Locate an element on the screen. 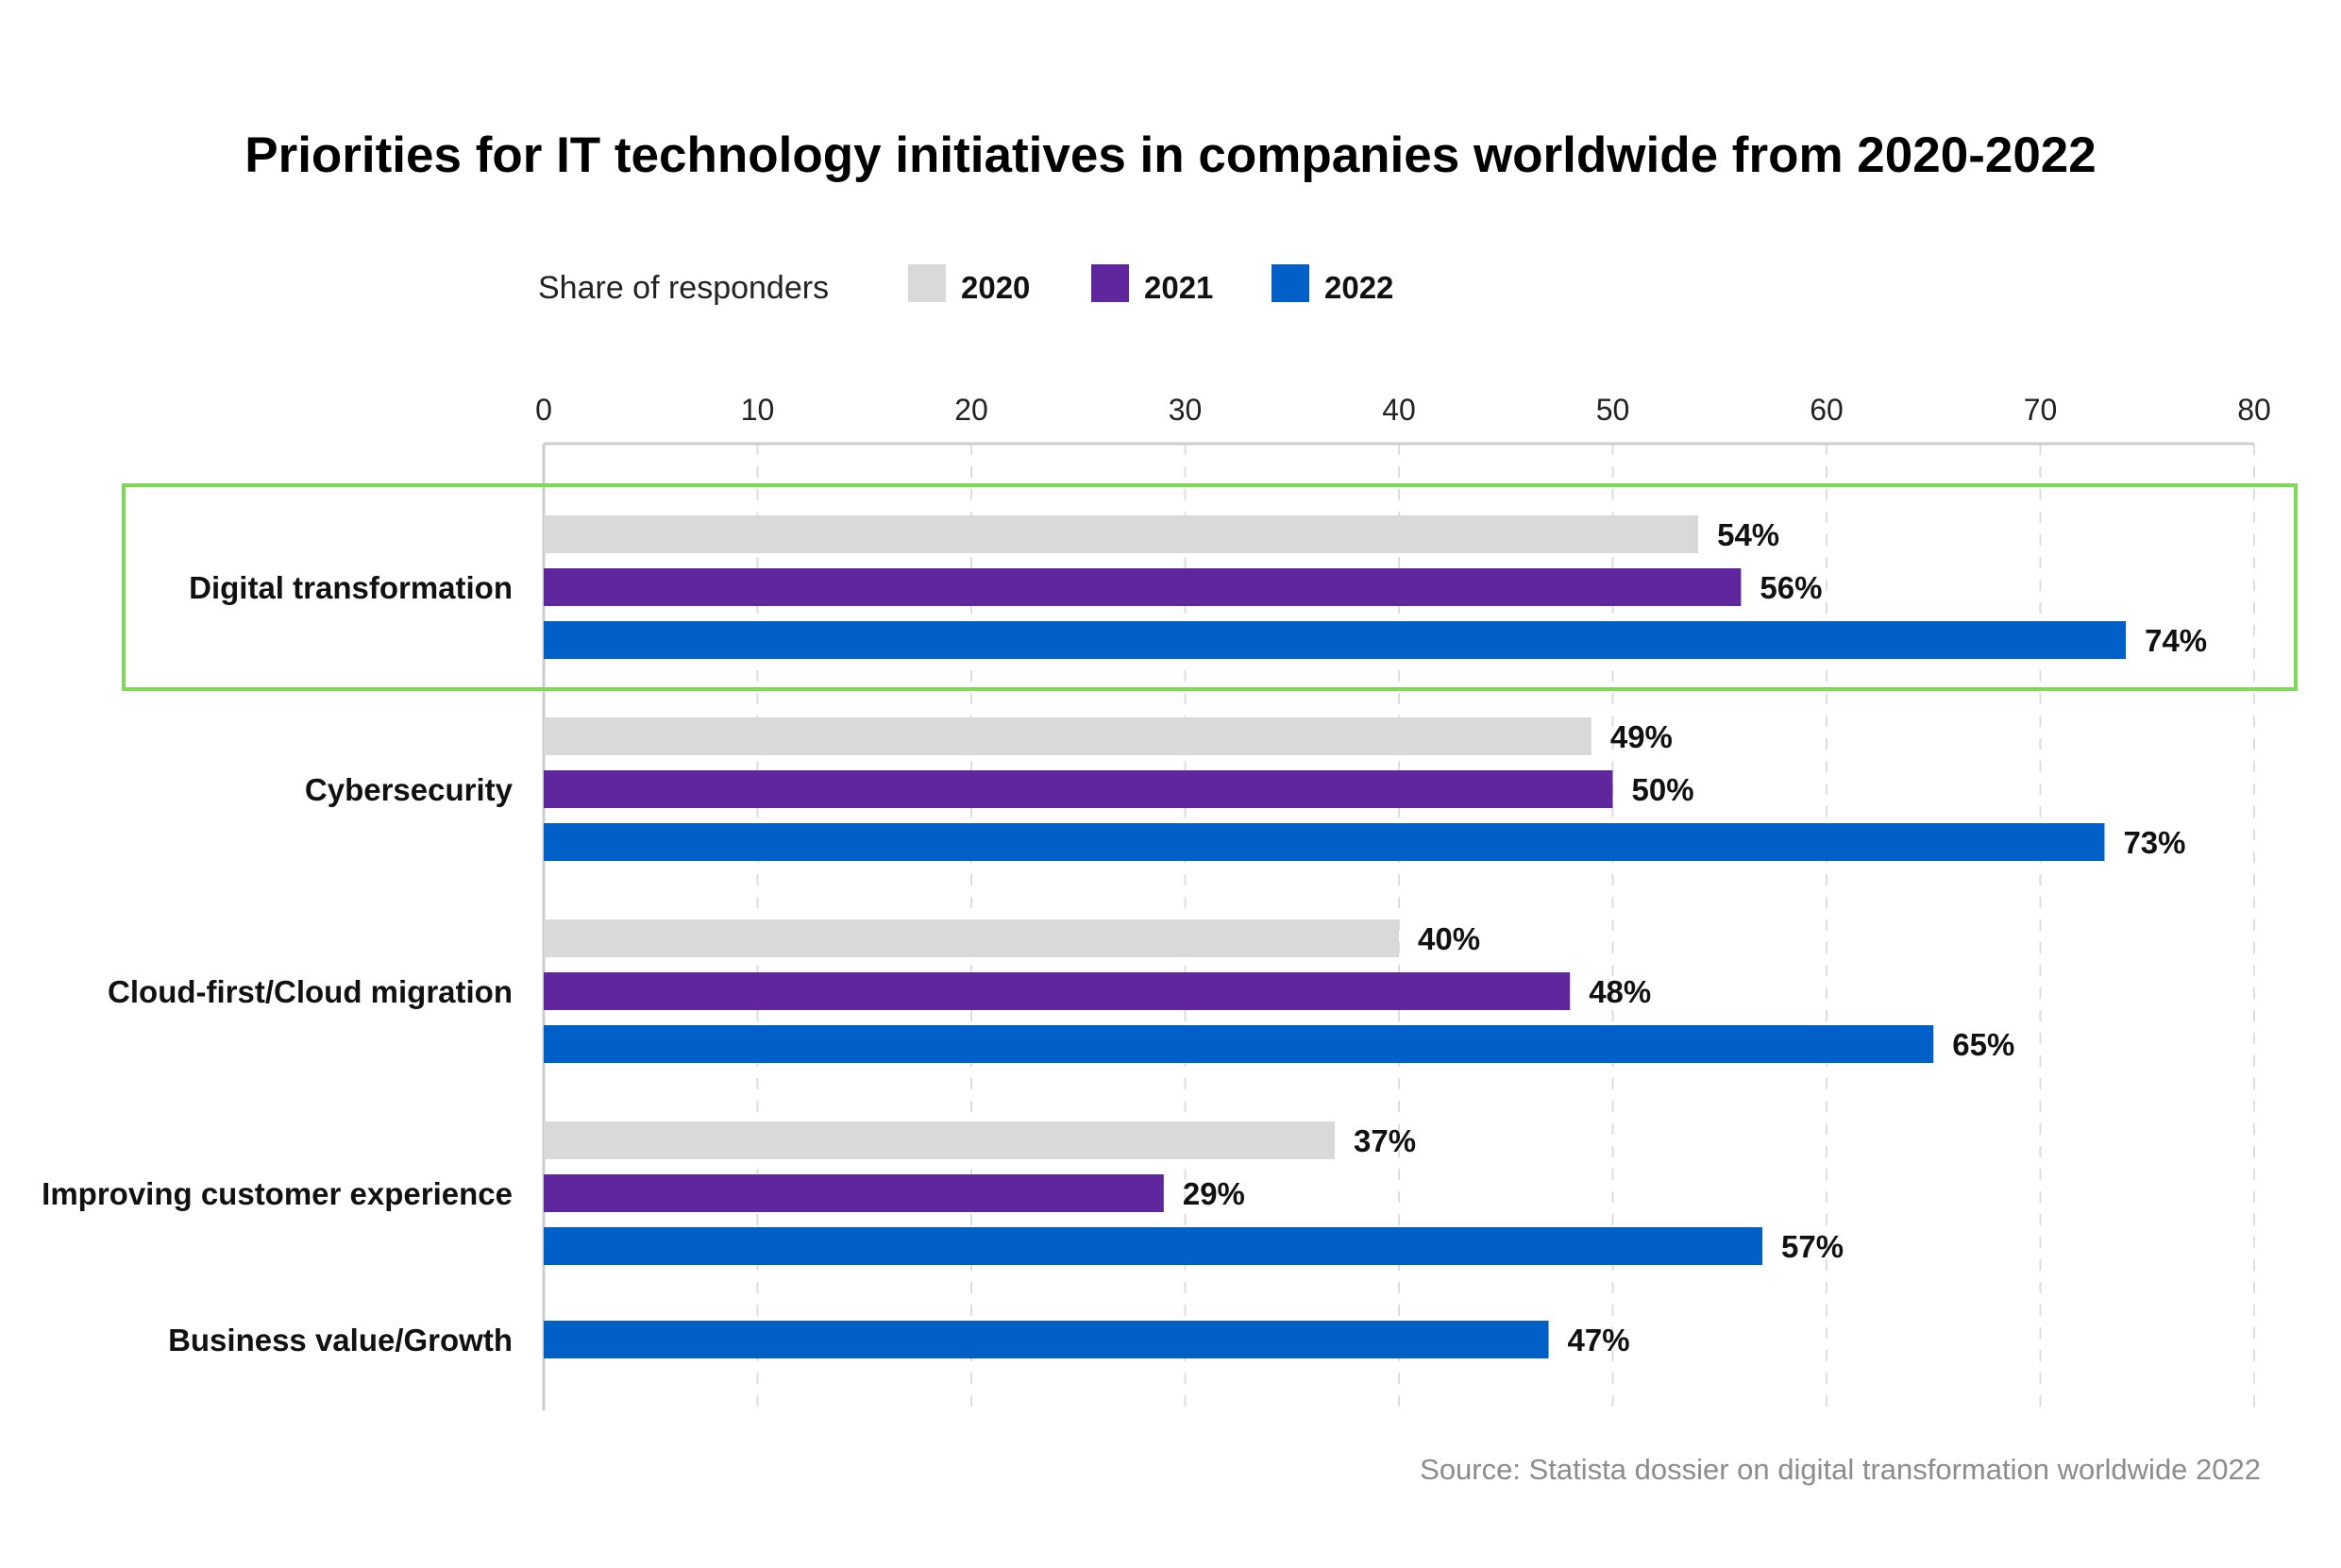 The height and width of the screenshot is (1568, 2341). category-label-1: Cybersecurity is located at coordinates (409, 790).